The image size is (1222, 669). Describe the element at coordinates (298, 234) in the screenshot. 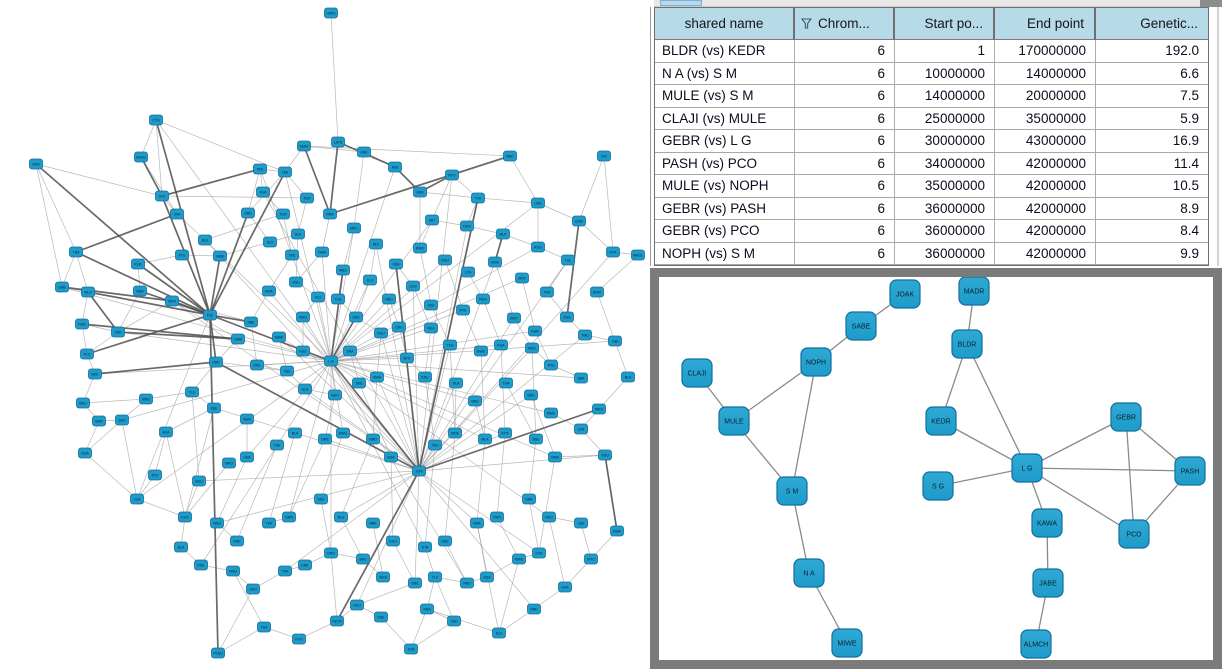

I see `network-node: SLA` at that location.